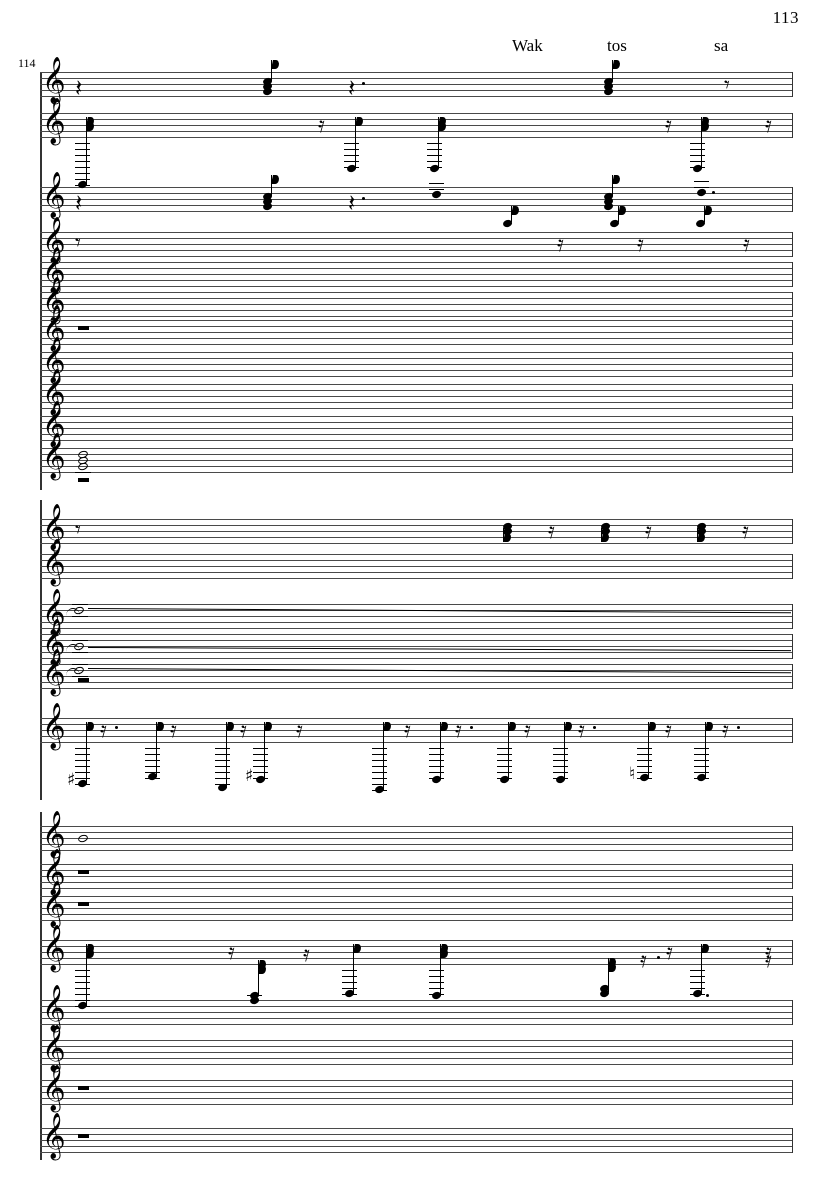 This screenshot has height=1181, width=835. Describe the element at coordinates (416, 456) in the screenshot. I see `staff-chord-whole: 𝄞` at that location.